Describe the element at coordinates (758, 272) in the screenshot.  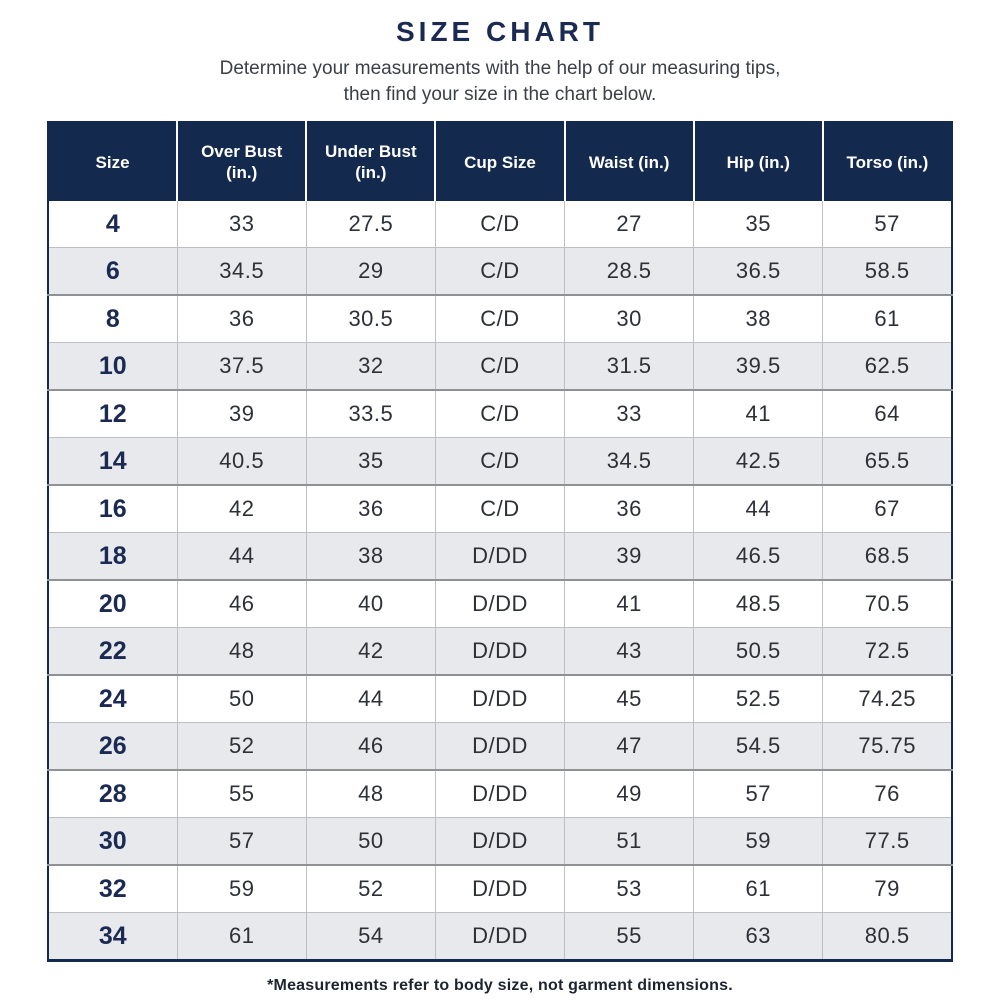
I see `data-cell: 36.5` at that location.